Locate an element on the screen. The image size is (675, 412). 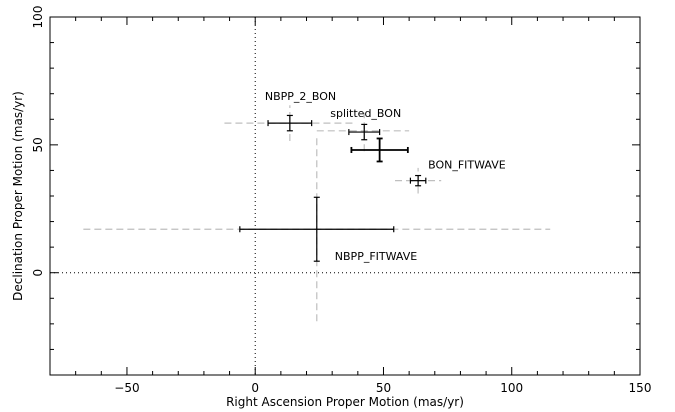
data-label-bon-fitwave: BON_FITWAVE is located at coordinates (467, 165).